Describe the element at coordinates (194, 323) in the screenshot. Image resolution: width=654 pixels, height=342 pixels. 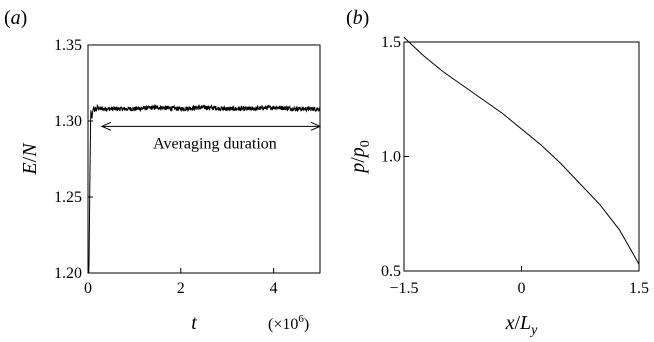
I see `panel-a-x-axis-label: t` at that location.